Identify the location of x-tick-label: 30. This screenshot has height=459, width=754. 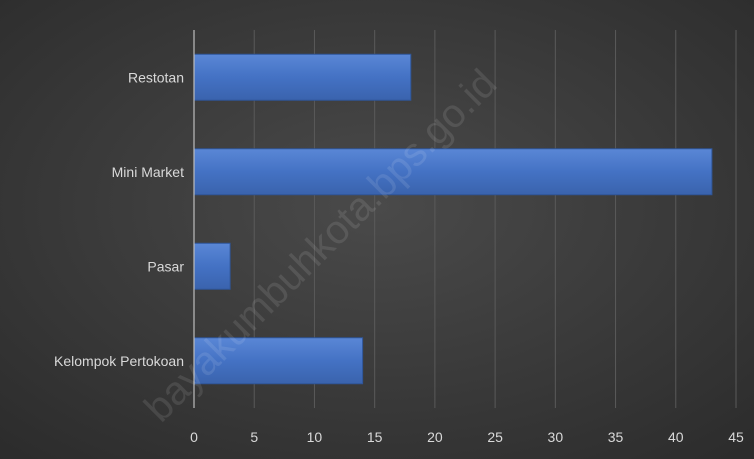
(556, 437).